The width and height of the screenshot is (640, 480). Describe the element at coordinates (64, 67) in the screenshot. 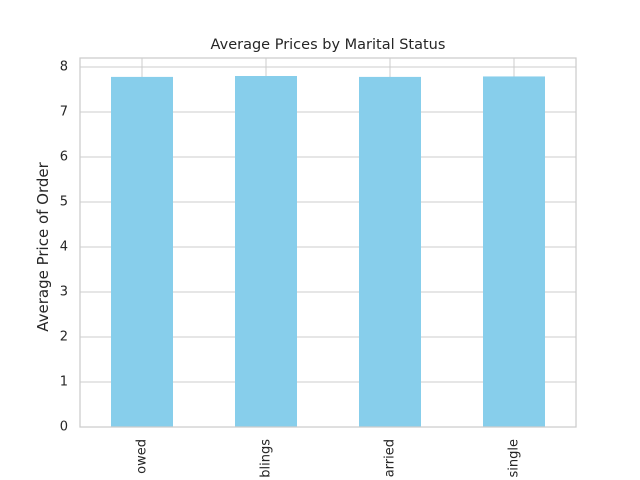

I see `y-tick-label: 8` at that location.